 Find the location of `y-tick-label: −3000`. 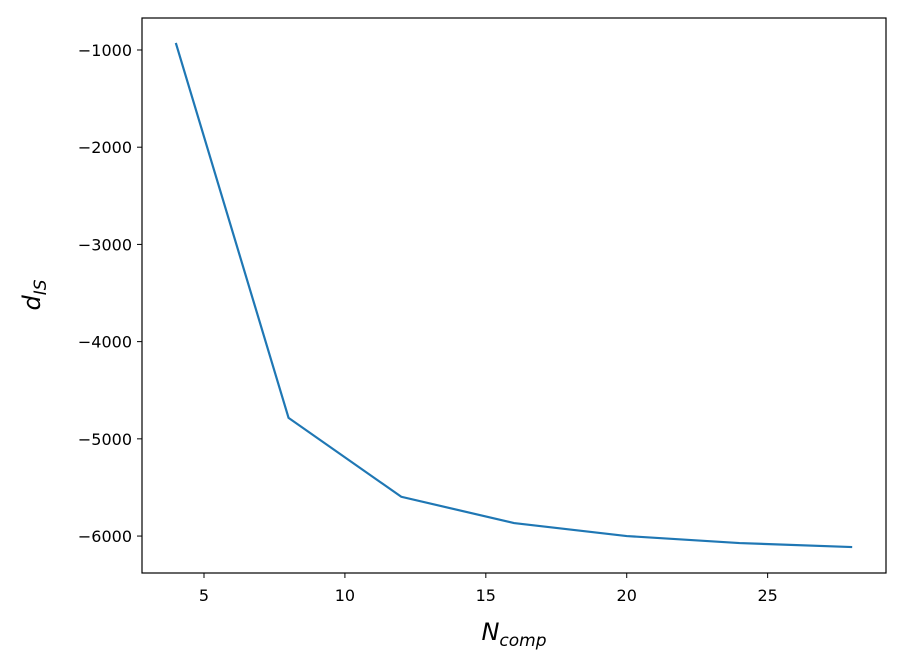

y-tick-label: −3000 is located at coordinates (105, 244).